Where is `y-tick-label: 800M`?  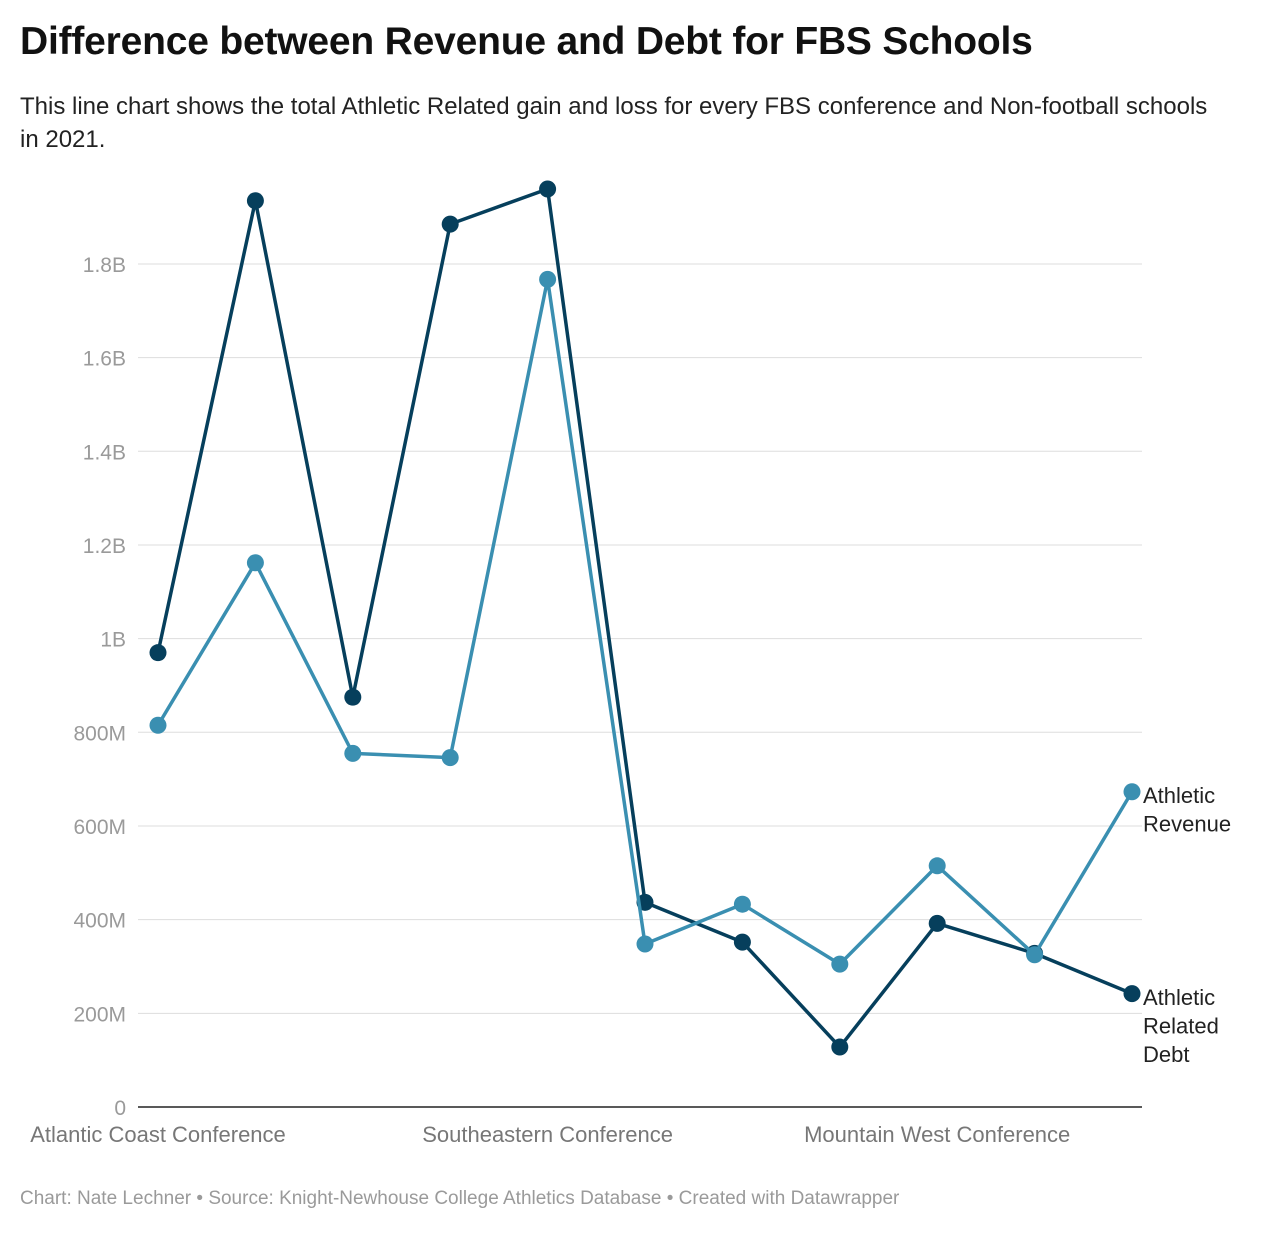 y-tick-label: 800M is located at coordinates (99, 733).